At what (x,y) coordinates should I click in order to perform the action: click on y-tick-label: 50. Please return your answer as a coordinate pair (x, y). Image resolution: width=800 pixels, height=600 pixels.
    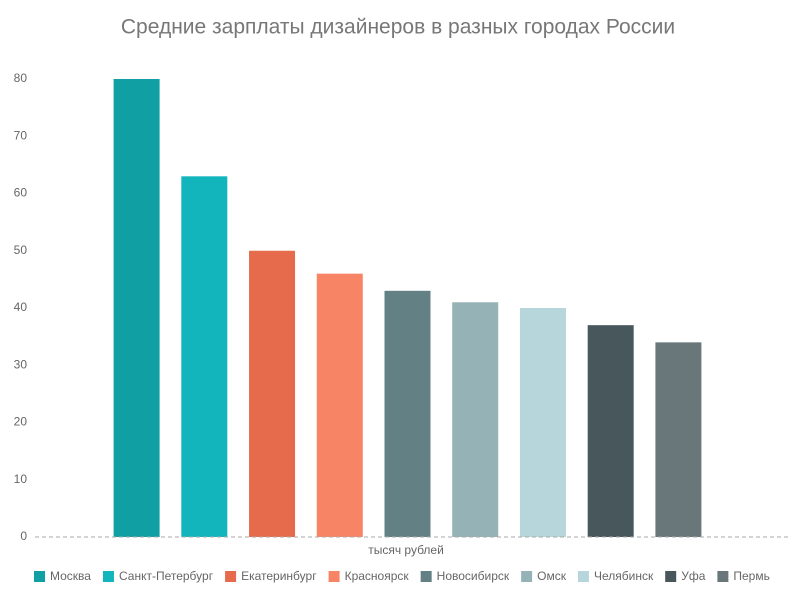
    Looking at the image, I should click on (21, 250).